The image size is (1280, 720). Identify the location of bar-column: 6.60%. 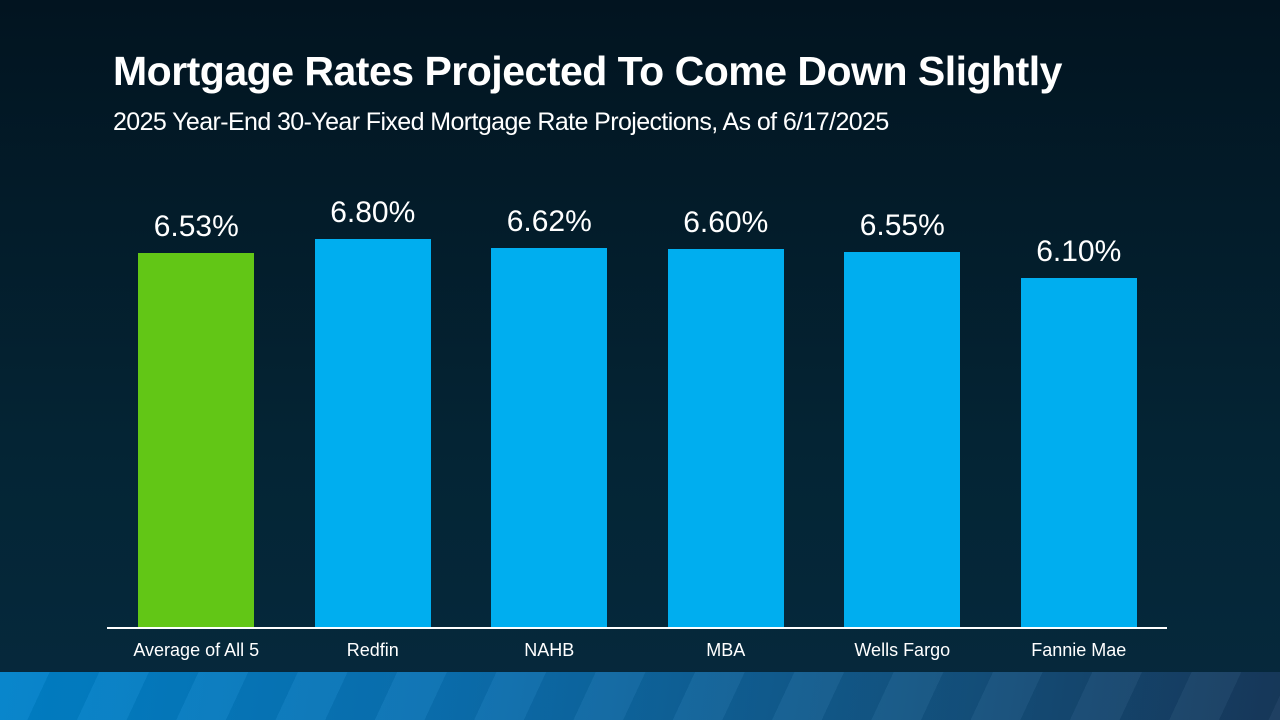
(726, 411).